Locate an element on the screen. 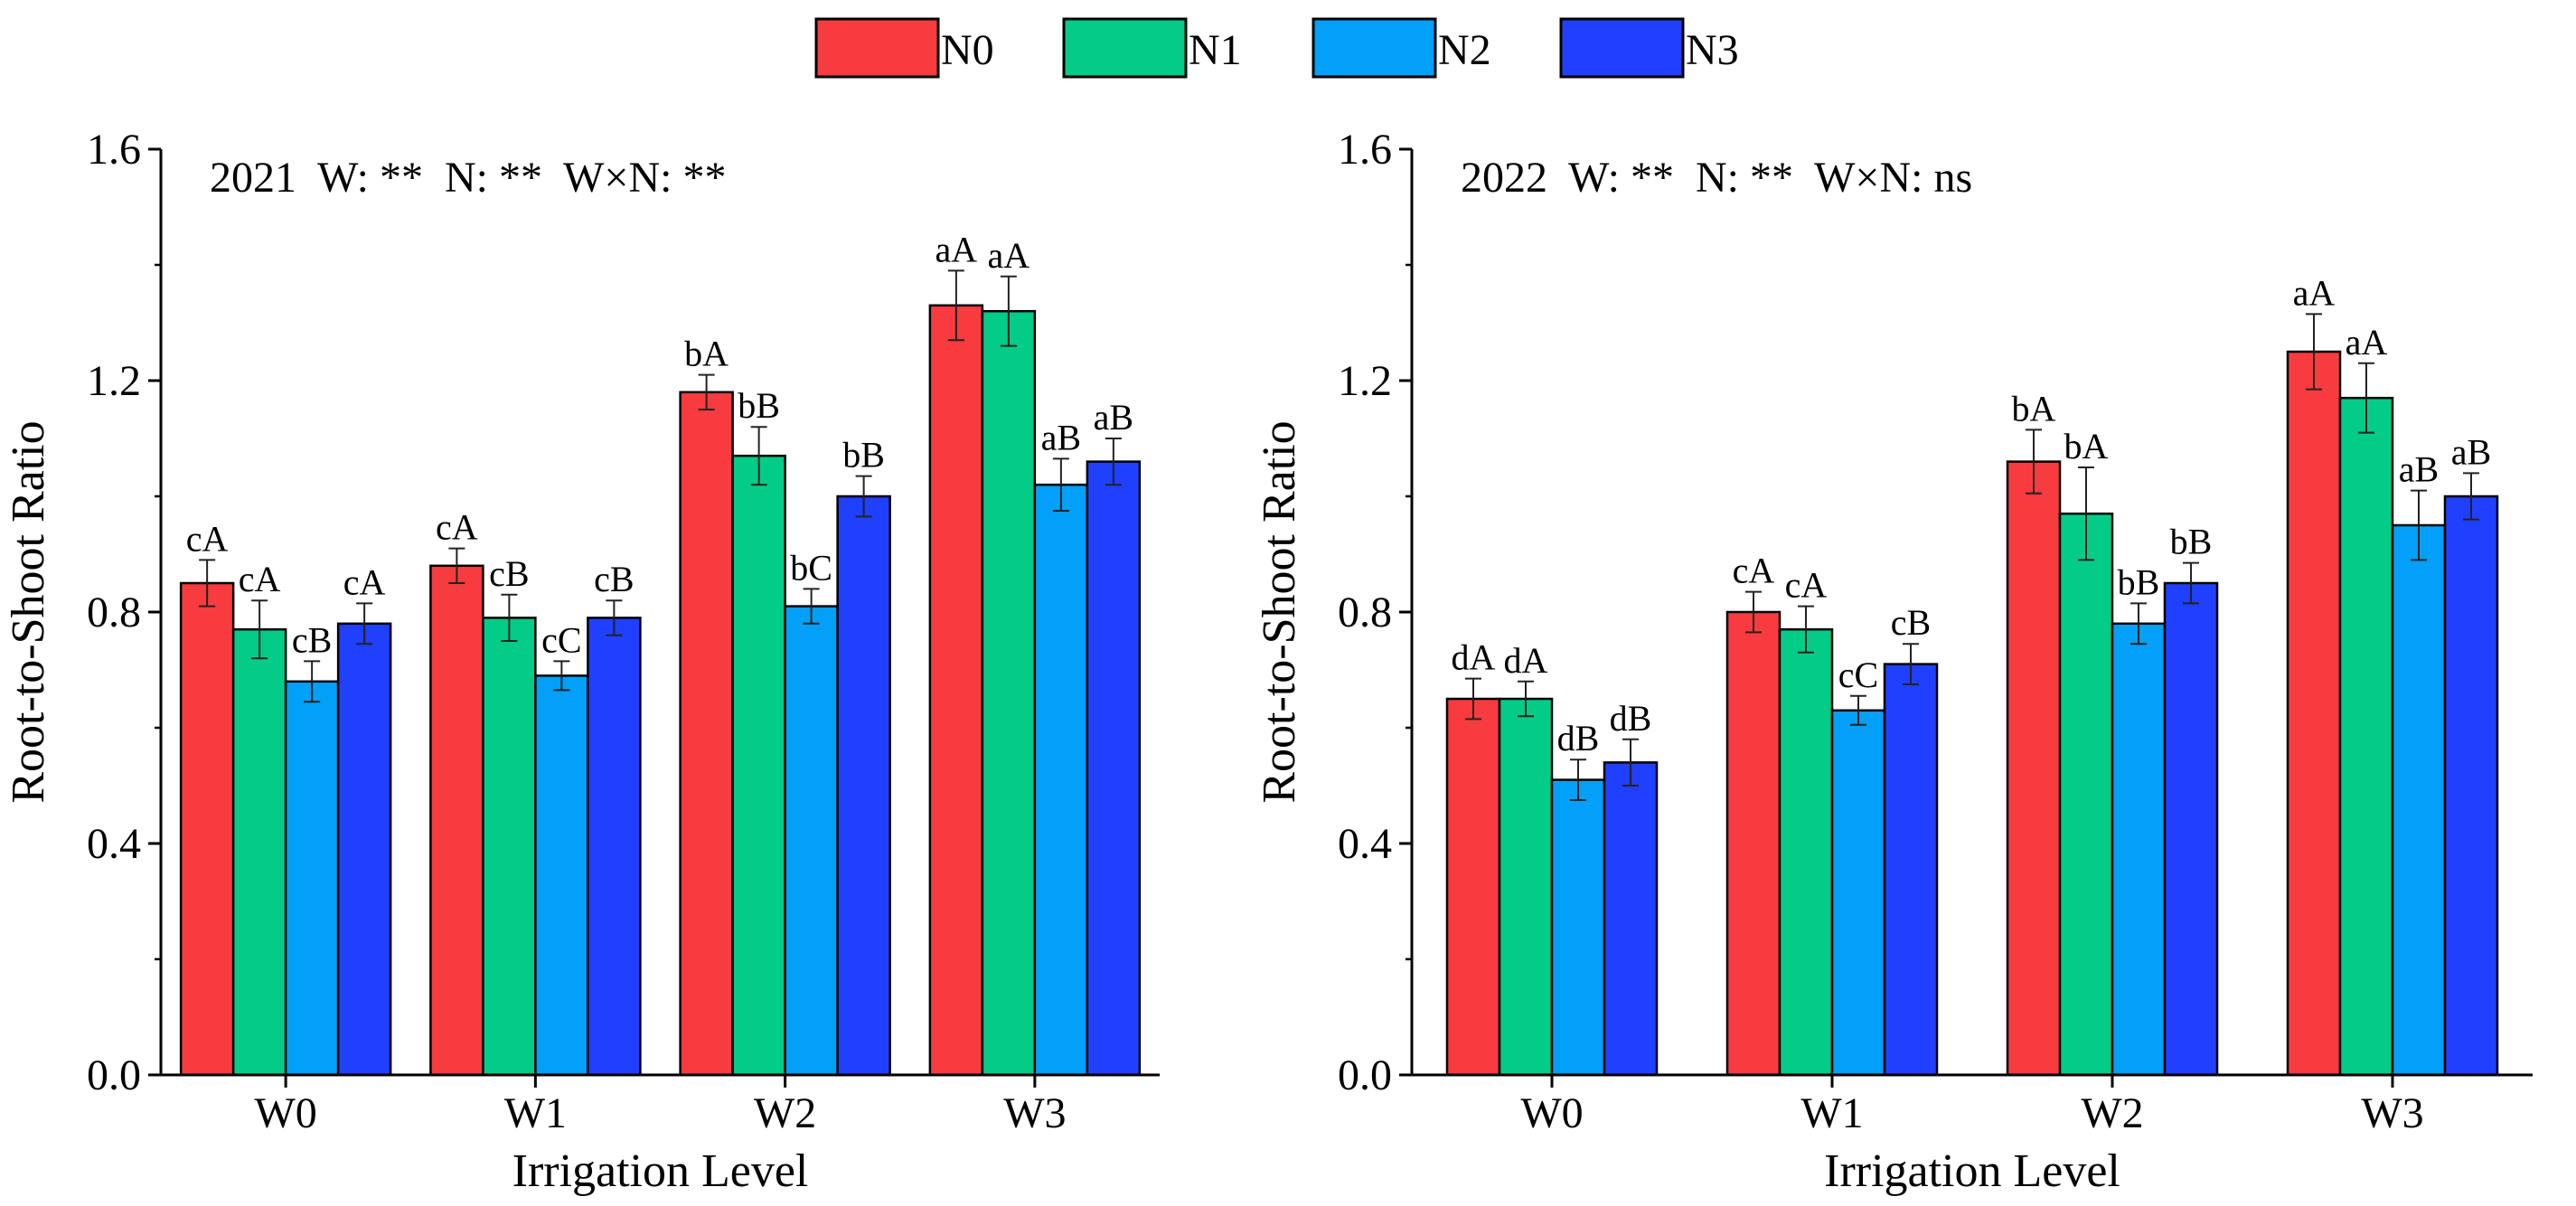 Image resolution: width=2576 pixels, height=1206 pixels. stats-annotation: 2021 W: ** N: ** W×N: ** is located at coordinates (469, 178).